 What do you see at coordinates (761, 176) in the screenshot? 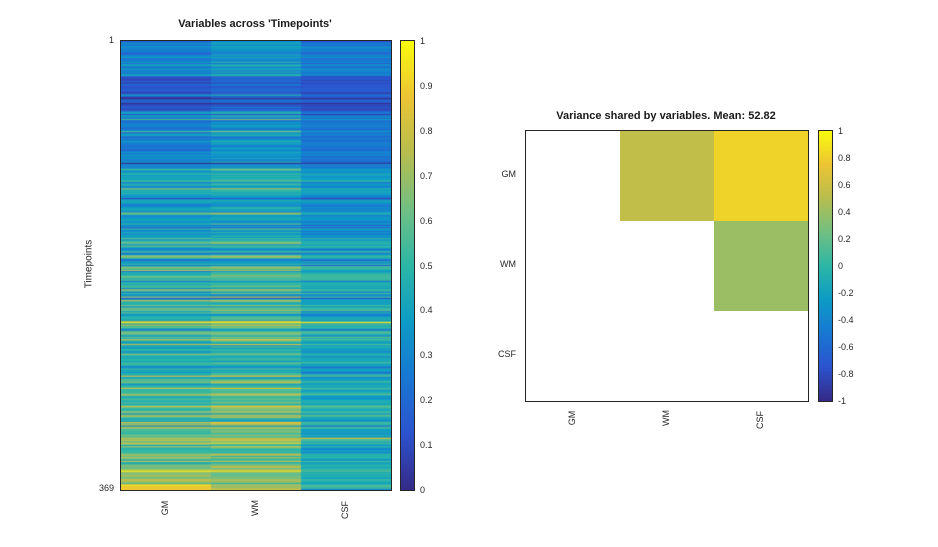
I see `matrix-cell-gm-csf` at bounding box center [761, 176].